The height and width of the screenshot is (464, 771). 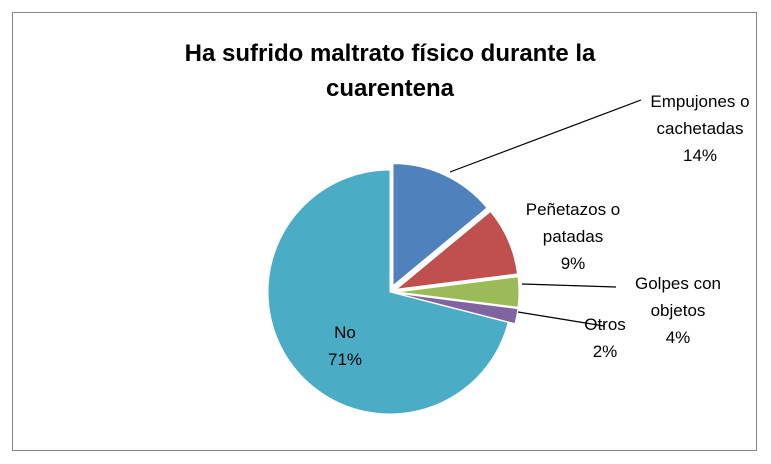 What do you see at coordinates (345, 346) in the screenshot?
I see `slice-label: No 71%` at bounding box center [345, 346].